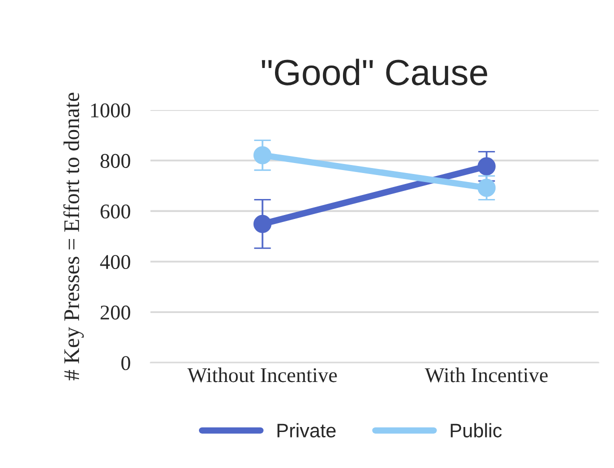 The image size is (614, 468). I want to click on y-tick-label: 1000, so click(110, 110).